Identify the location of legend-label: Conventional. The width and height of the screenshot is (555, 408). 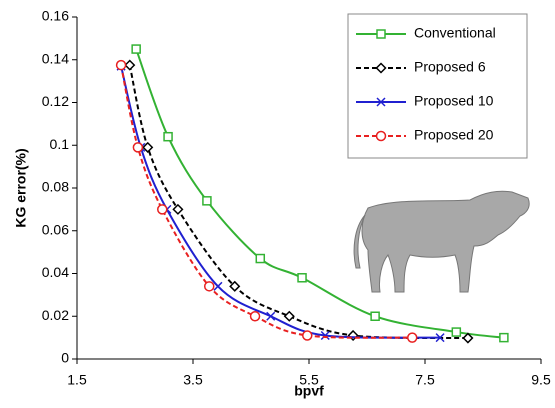
(455, 33).